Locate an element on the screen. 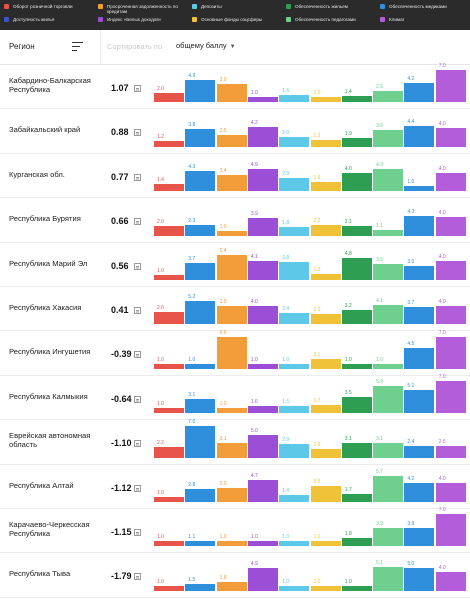  bar-value-label: 5.0 is located at coordinates (254, 430).